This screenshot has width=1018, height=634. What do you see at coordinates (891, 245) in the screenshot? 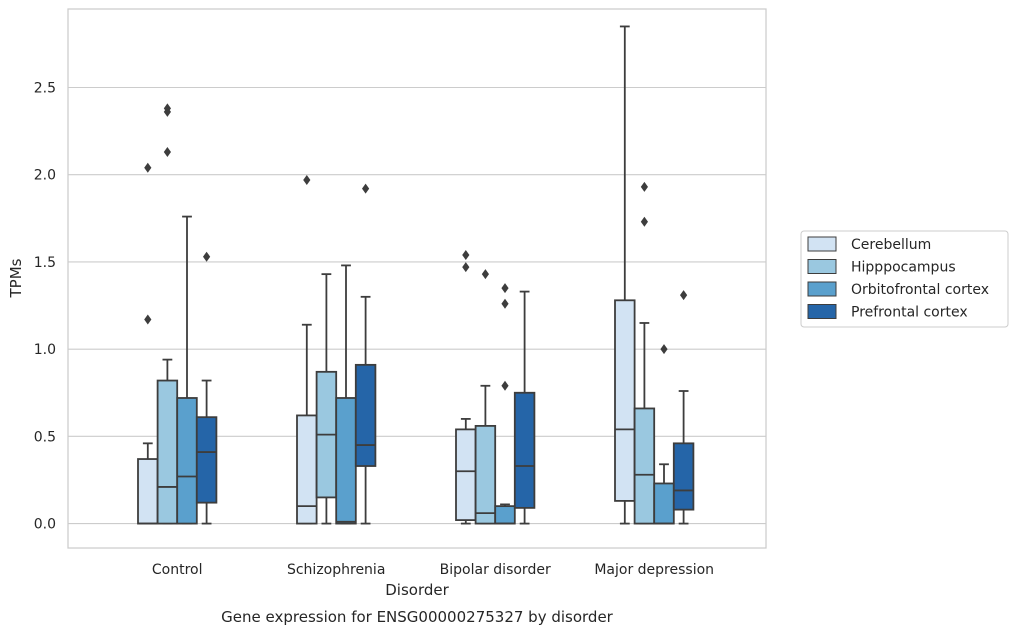
I see `legend-label: Cerebellum` at bounding box center [891, 245].